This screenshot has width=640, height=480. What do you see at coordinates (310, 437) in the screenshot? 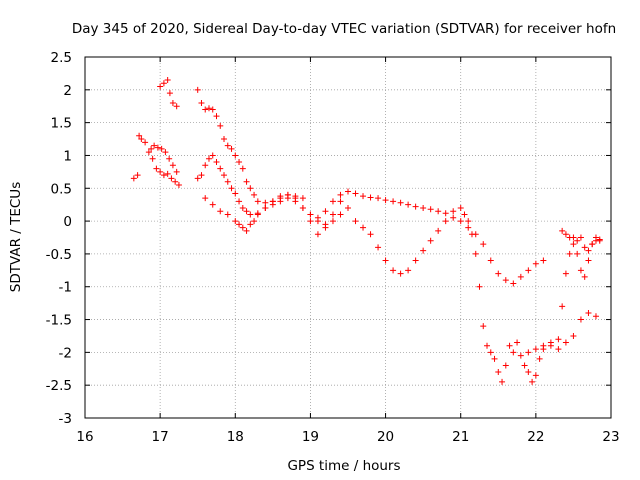
I see `x-tick-label: 19` at bounding box center [310, 437].